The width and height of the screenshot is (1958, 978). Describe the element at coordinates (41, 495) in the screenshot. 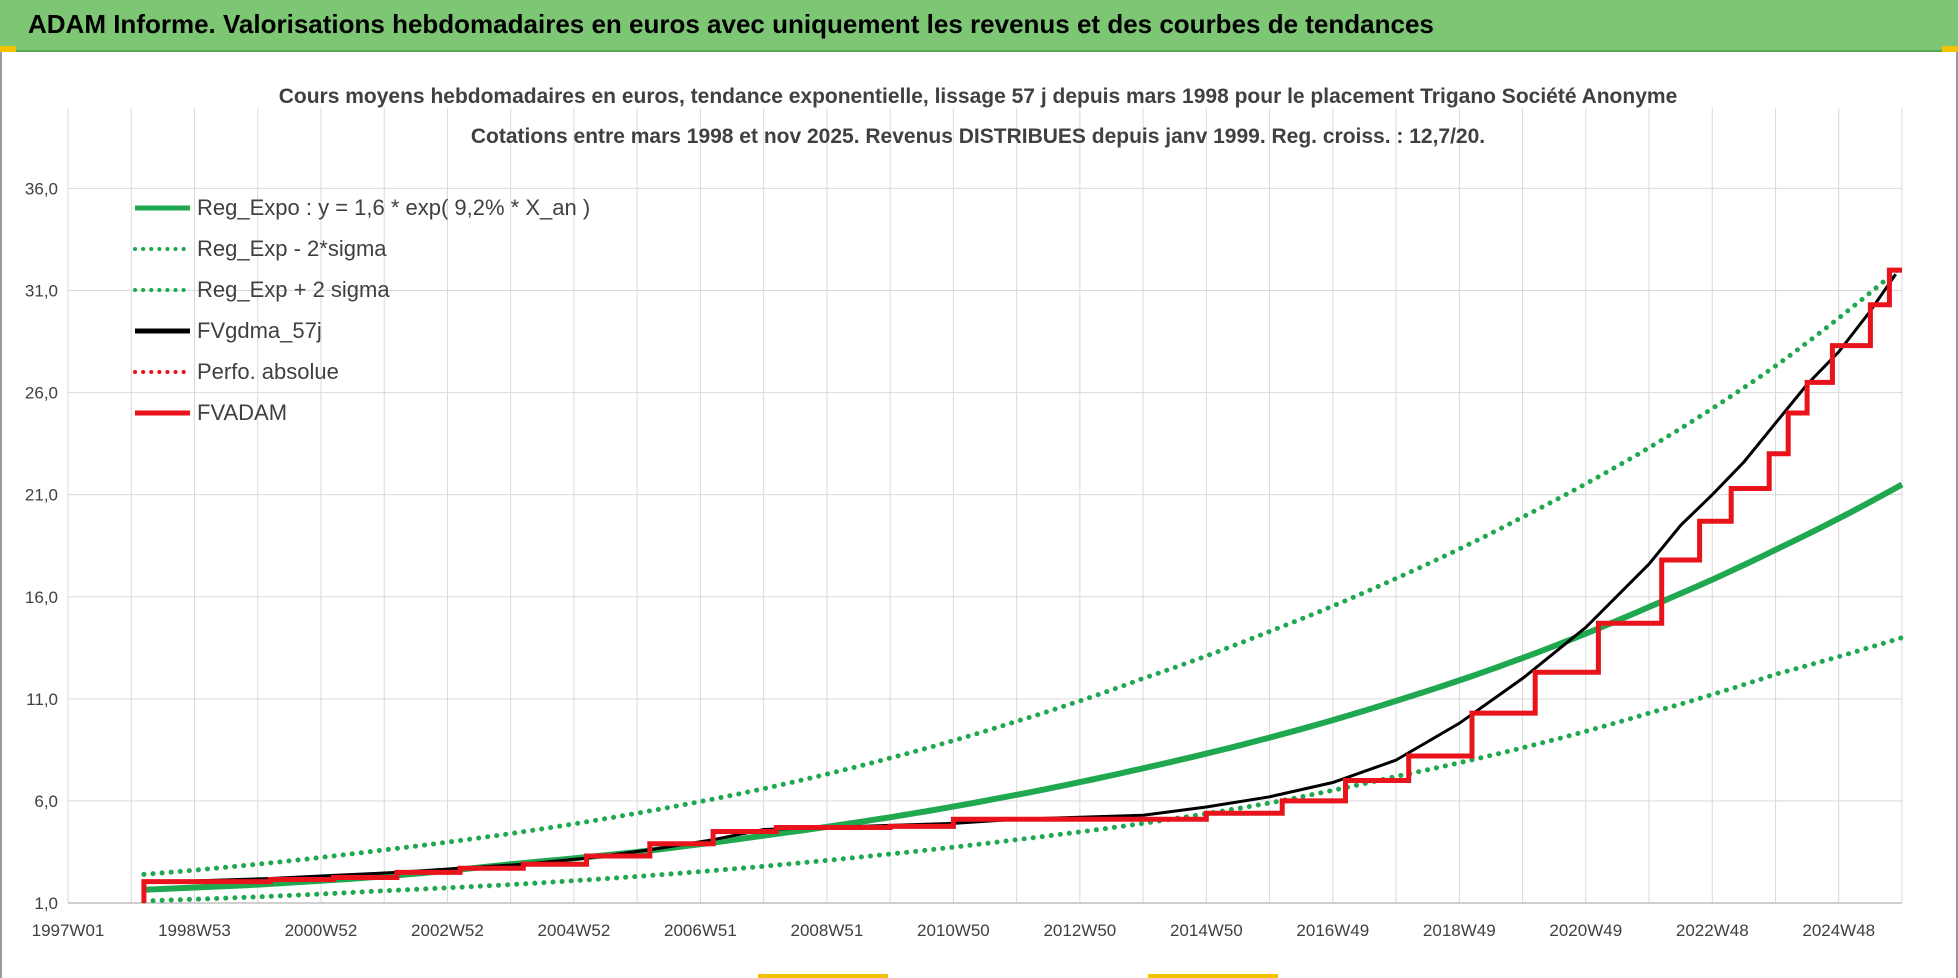

I see `y-tick-label: 21,0` at that location.